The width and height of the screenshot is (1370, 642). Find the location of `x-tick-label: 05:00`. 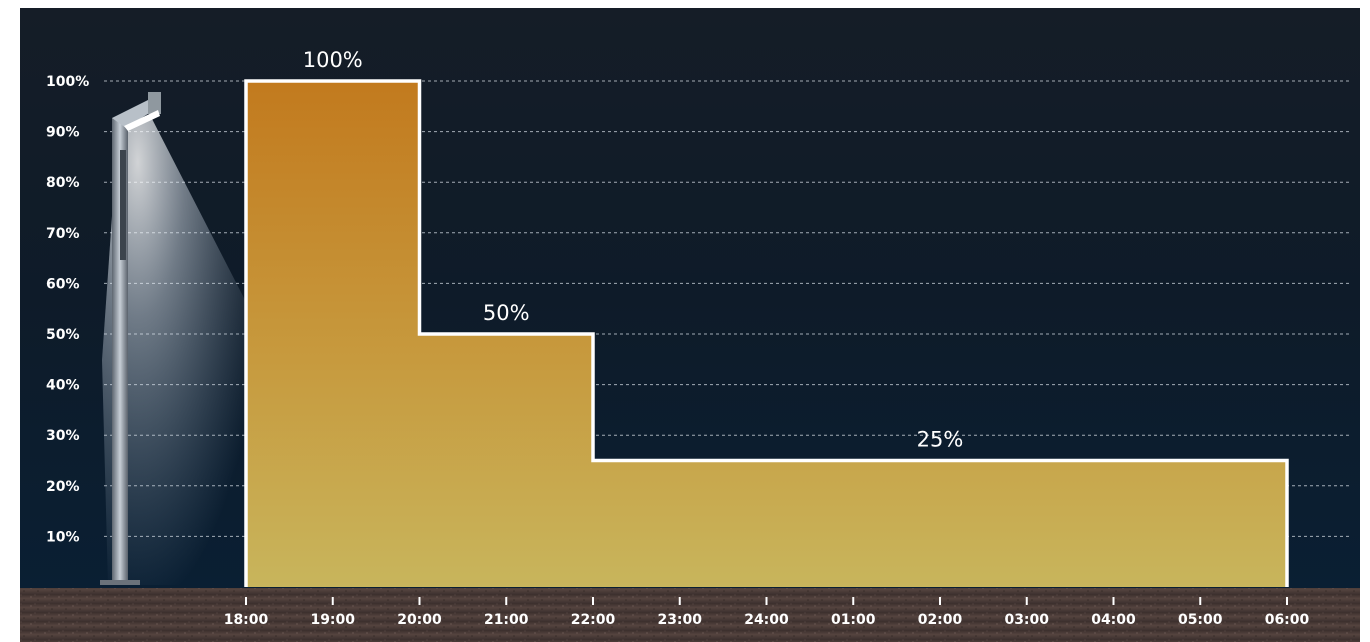

x-tick-label: 05:00 is located at coordinates (1200, 620).